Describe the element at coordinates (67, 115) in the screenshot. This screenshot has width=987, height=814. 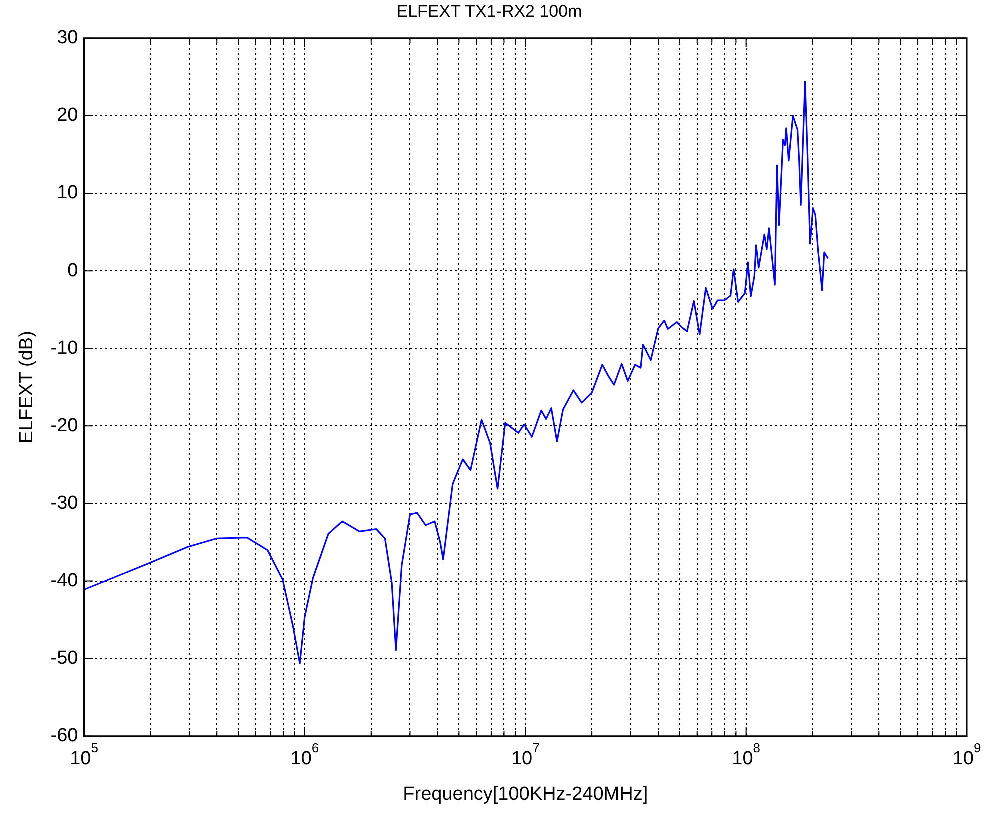
I see `y-tick-label: 20` at that location.